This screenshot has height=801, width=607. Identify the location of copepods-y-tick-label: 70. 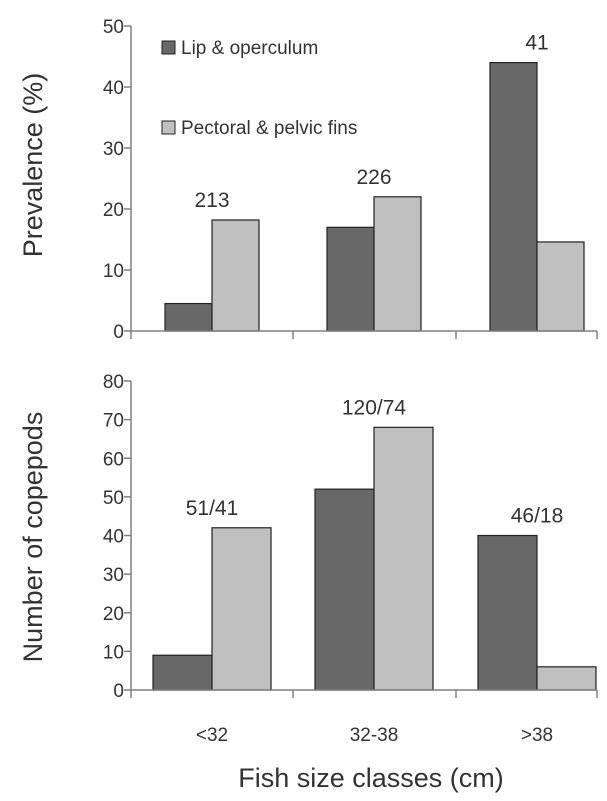
(113, 421).